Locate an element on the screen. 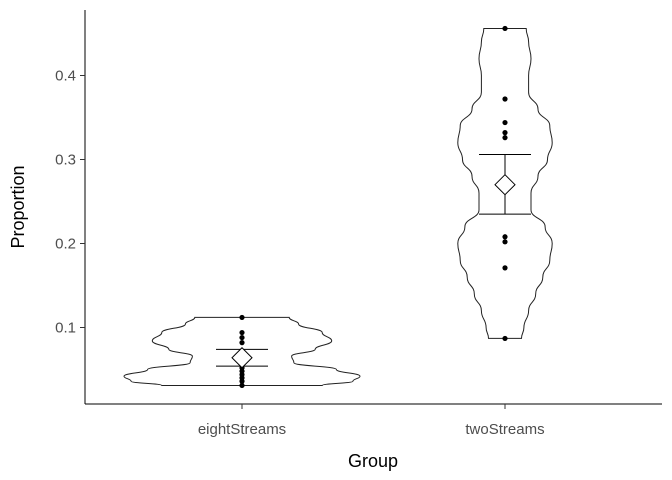 The height and width of the screenshot is (480, 672). y-tick-label: 0.4 is located at coordinates (65, 76).